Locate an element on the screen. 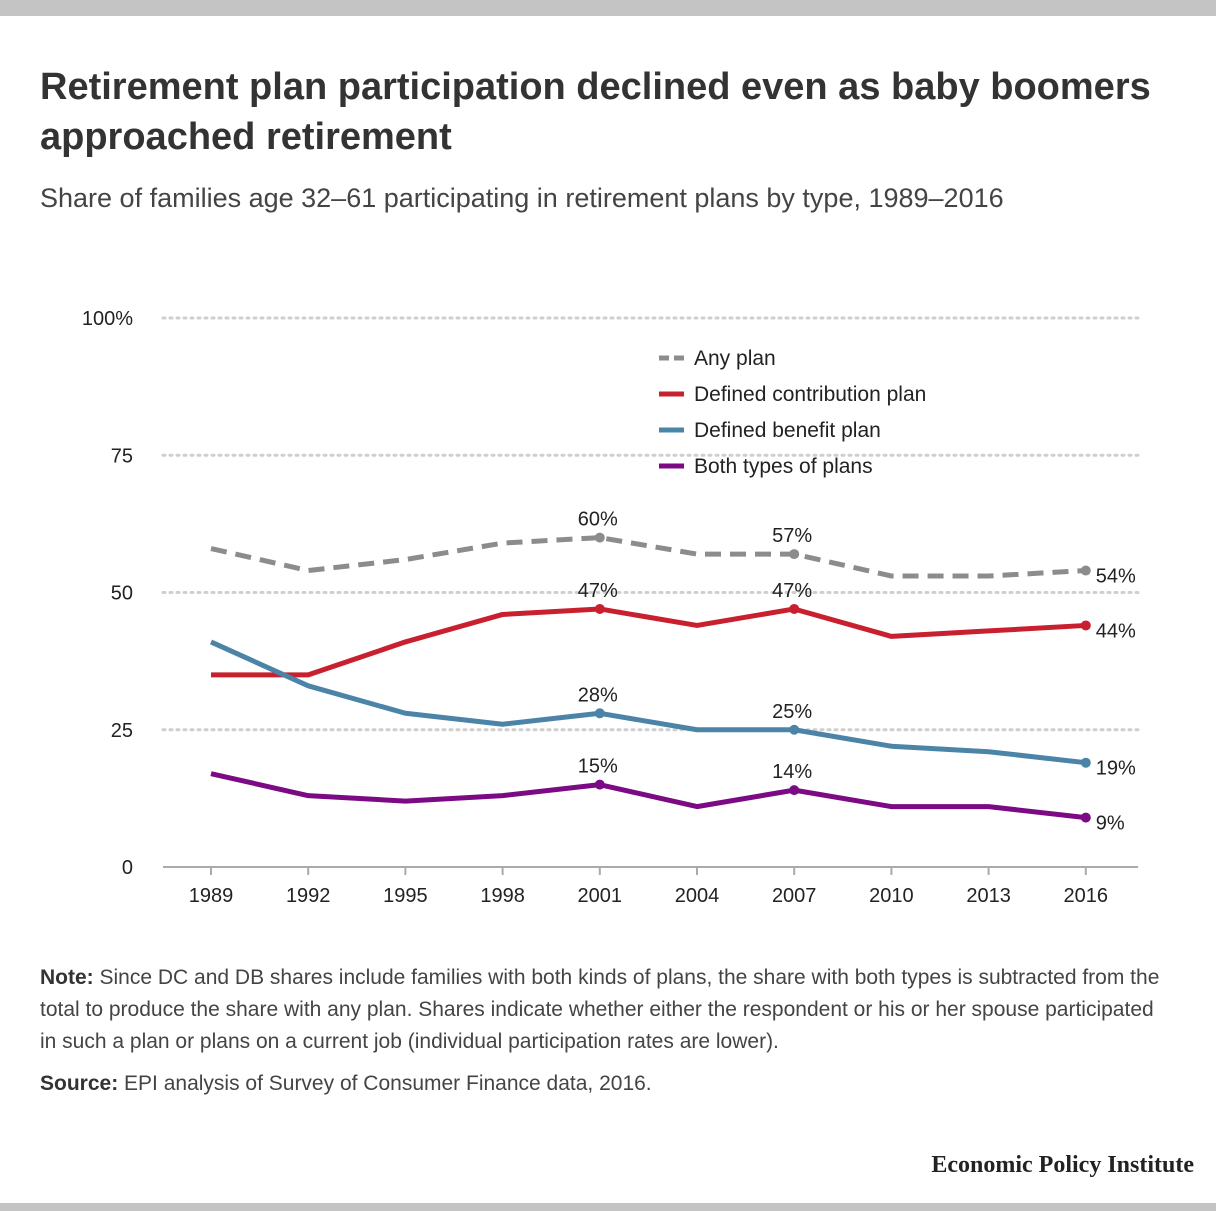 Image resolution: width=1216 pixels, height=1211 pixels. data-label: 9% is located at coordinates (1110, 824).